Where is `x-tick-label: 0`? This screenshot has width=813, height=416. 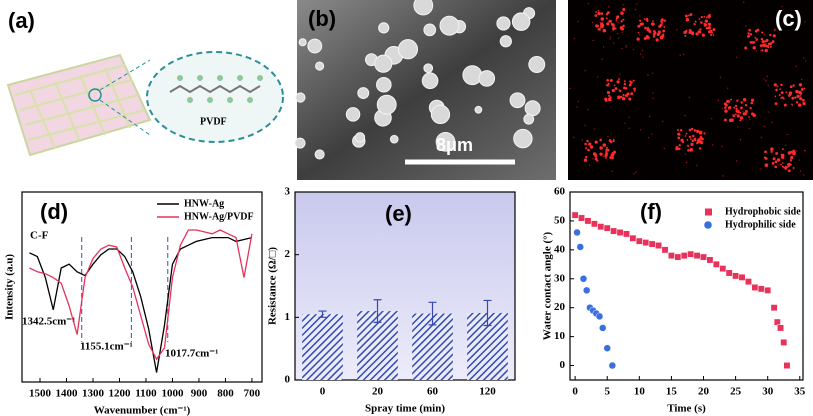
x-tick-label: 0 is located at coordinates (575, 392).